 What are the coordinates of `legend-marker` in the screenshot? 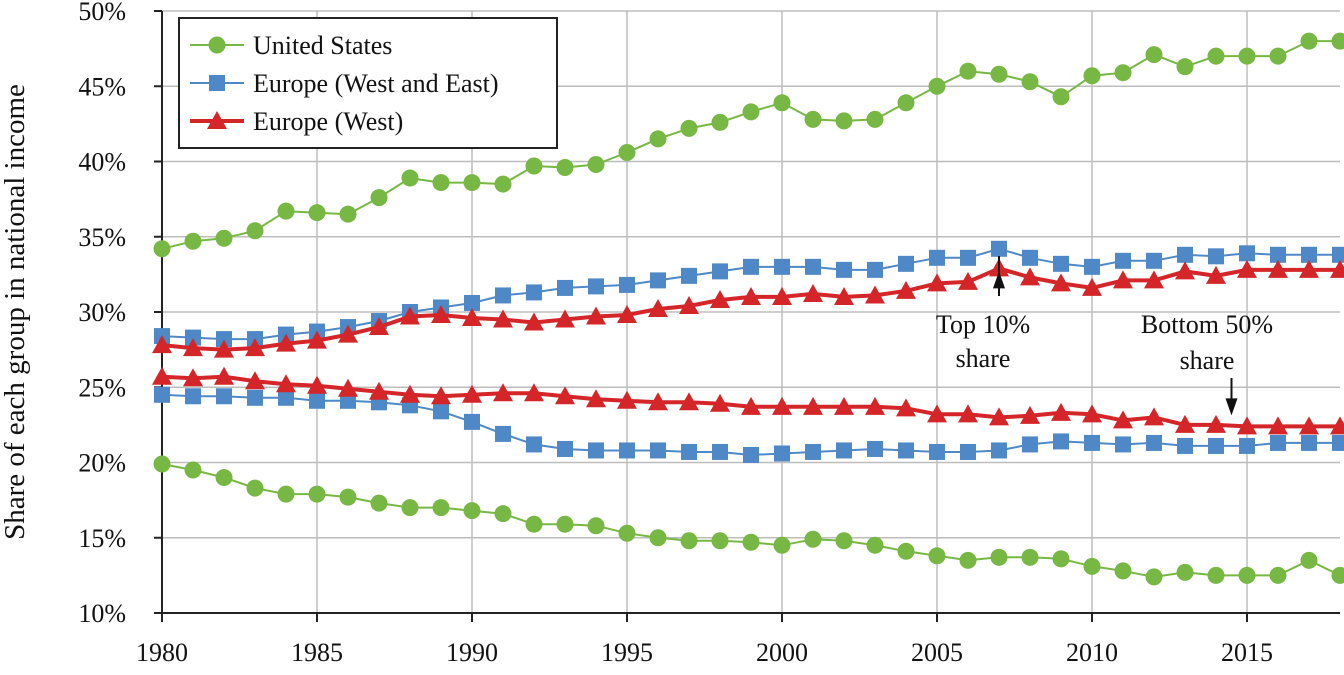 It's located at (217, 45).